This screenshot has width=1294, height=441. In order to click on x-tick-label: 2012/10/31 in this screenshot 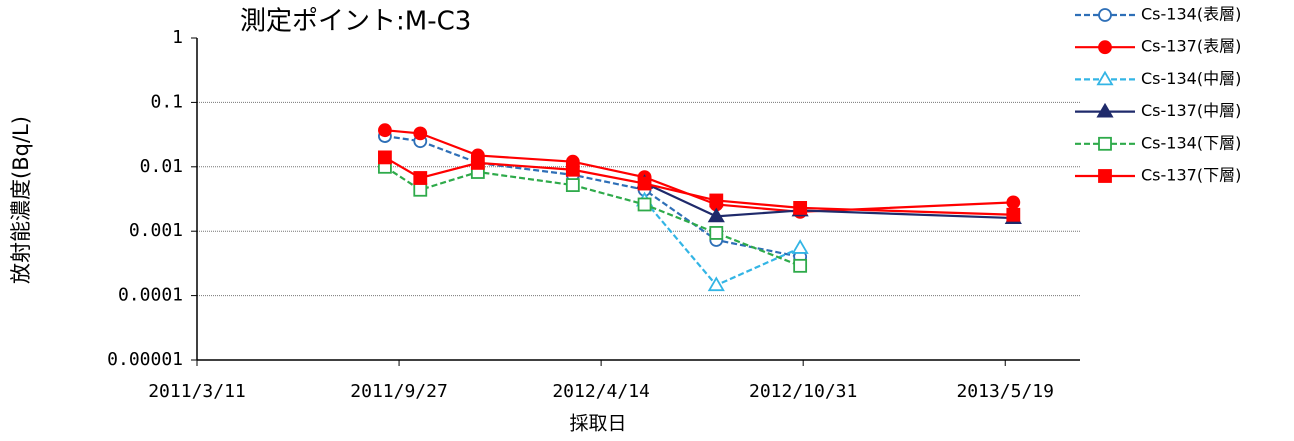, I will do `click(803, 391)`.